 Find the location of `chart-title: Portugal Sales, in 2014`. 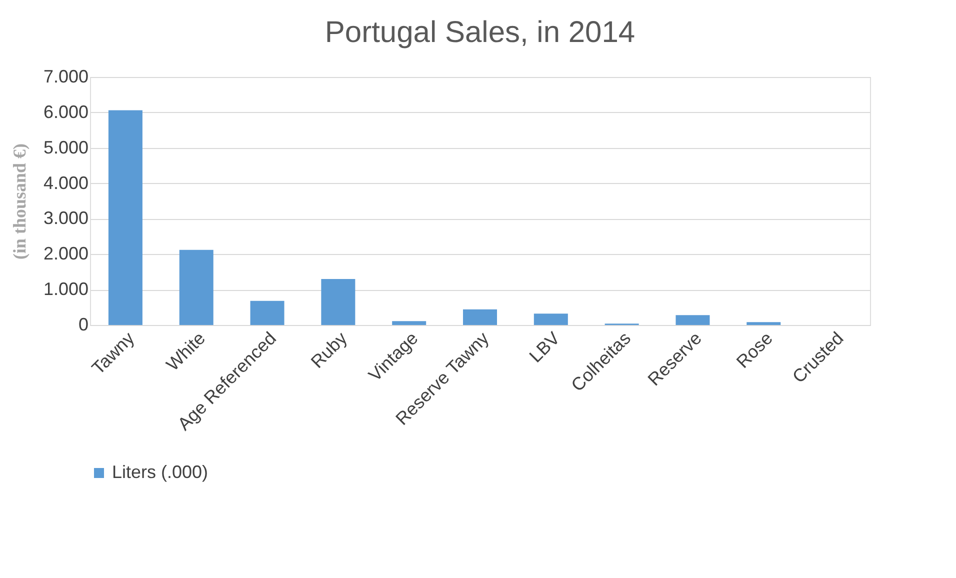

chart-title: Portugal Sales, in 2014 is located at coordinates (480, 32).